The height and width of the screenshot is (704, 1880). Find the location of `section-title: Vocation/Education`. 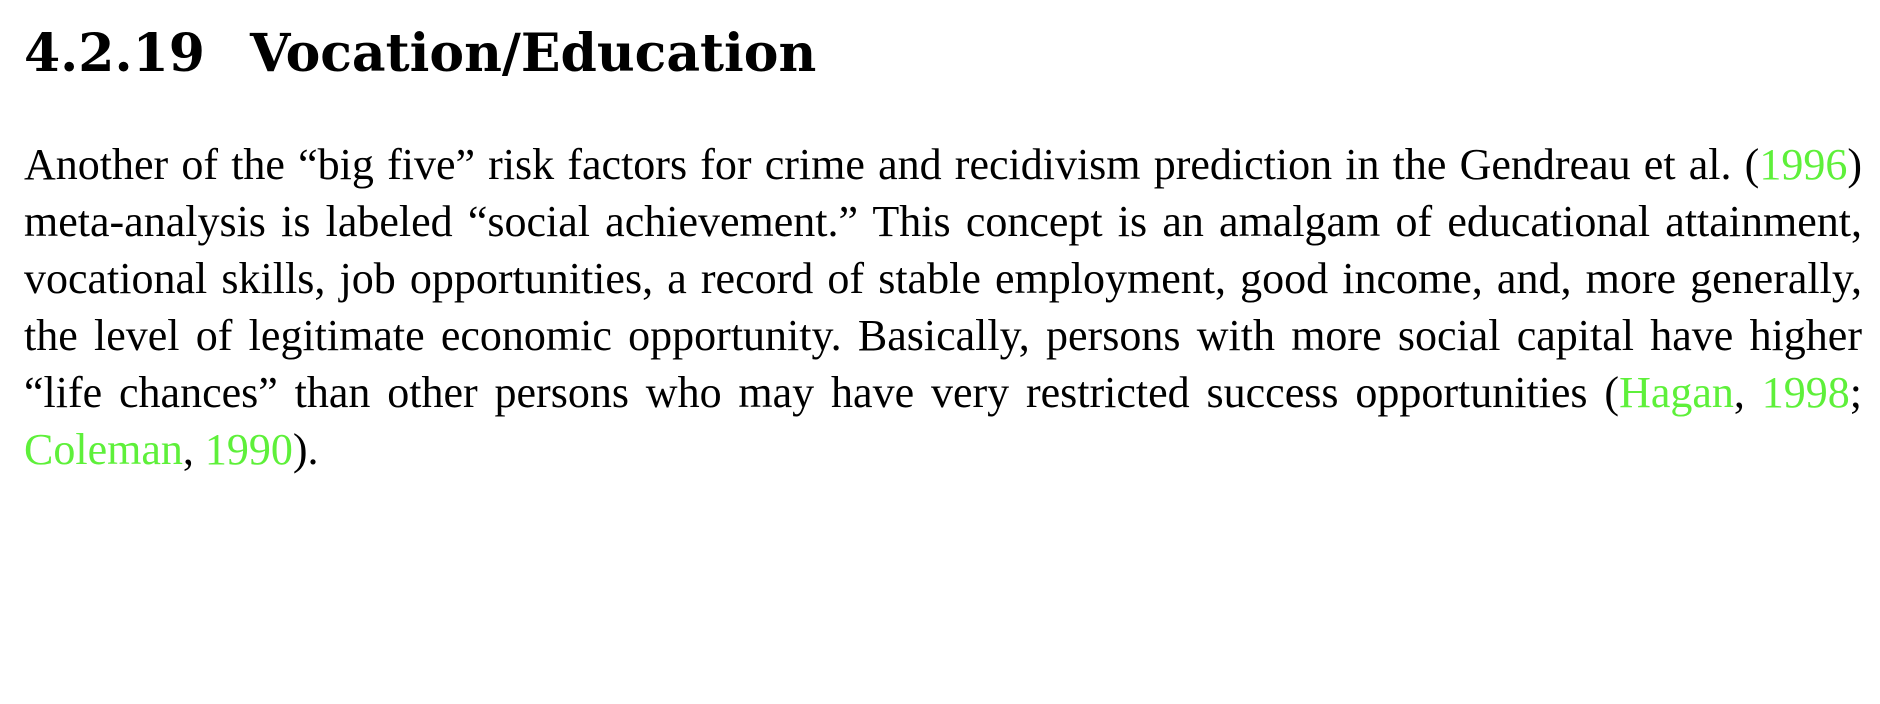

section-title: Vocation/Education is located at coordinates (533, 53).